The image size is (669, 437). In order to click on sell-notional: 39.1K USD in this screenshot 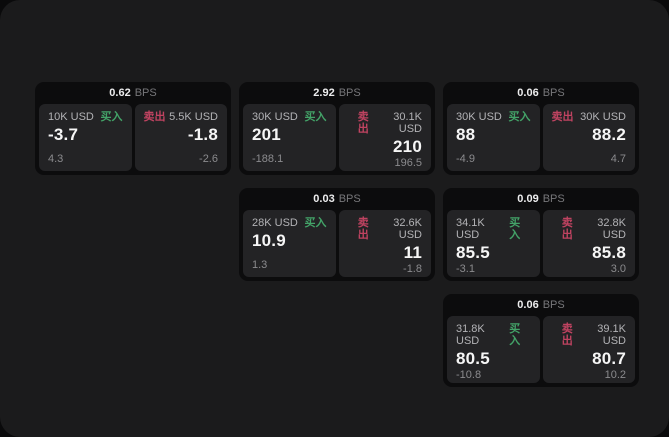, I will do `click(611, 335)`.